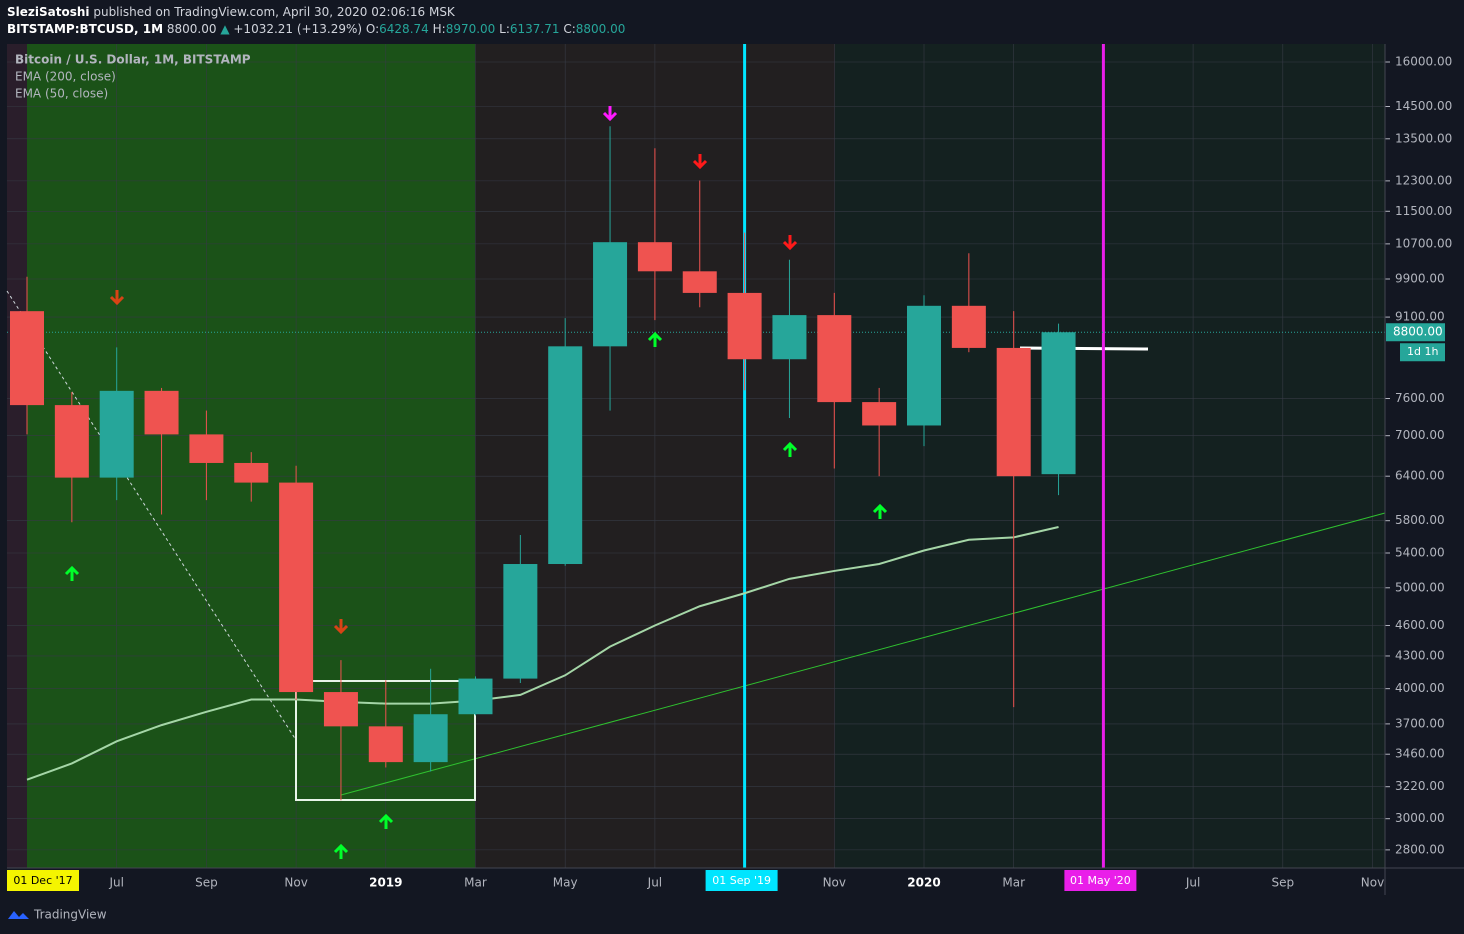  I want to click on ohlc-key: O:, so click(372, 29).